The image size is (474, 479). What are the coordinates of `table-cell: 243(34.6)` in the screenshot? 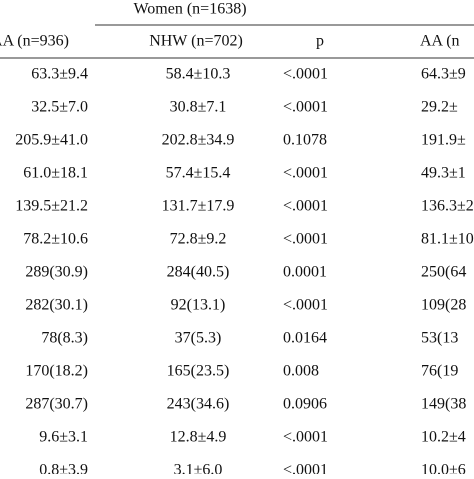 It's located at (198, 404).